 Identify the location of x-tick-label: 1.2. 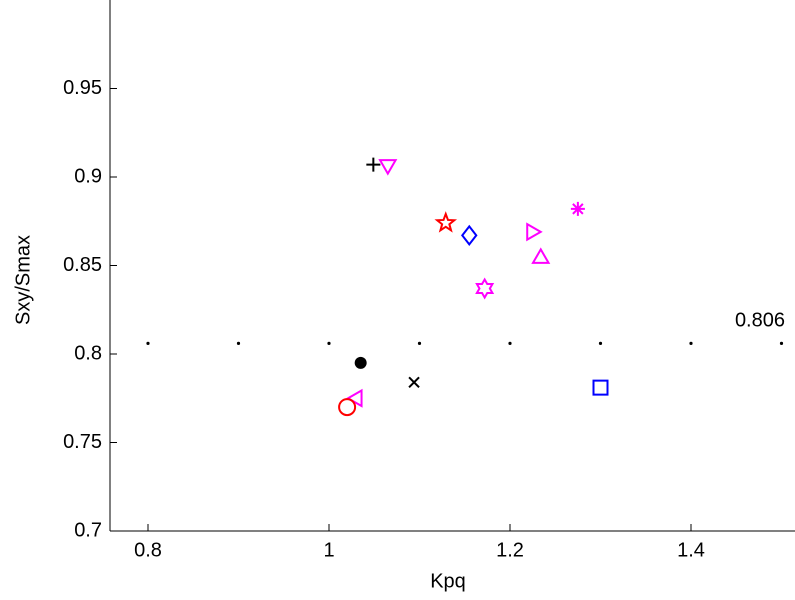
(510, 550).